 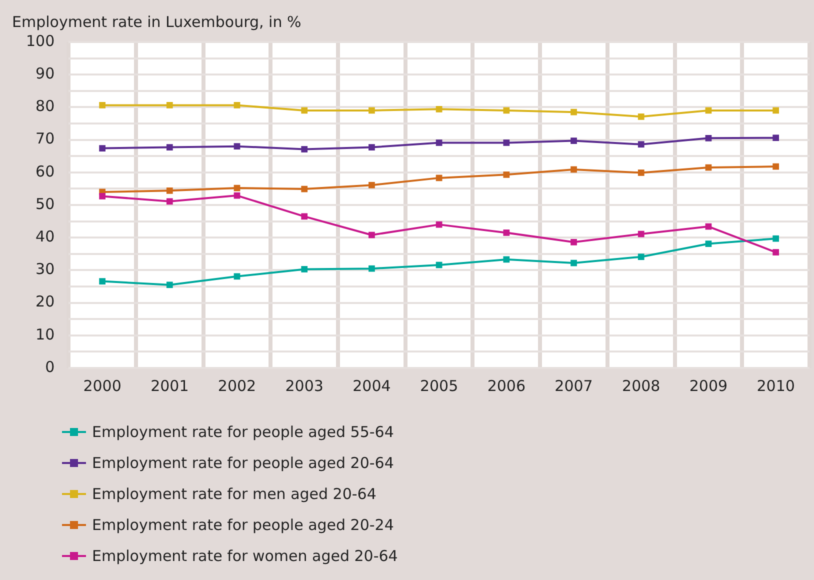 I want to click on y-tick-label: 70, so click(x=45, y=139).